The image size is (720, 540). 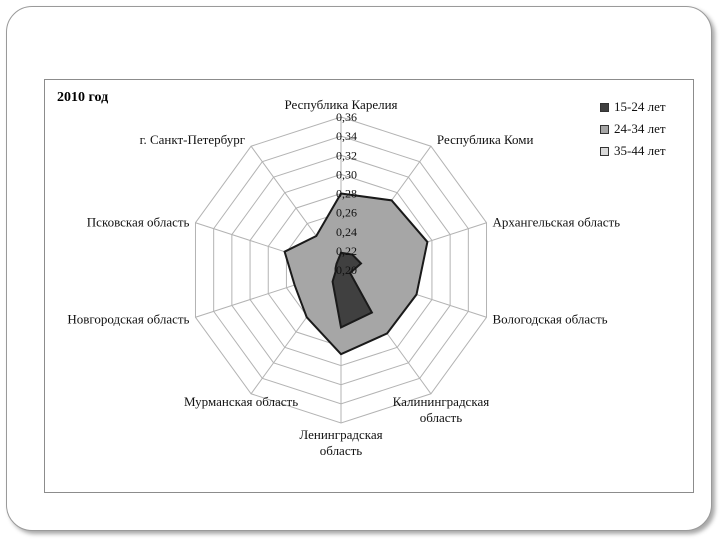 I want to click on axis-tick-label: 0,26, so click(x=346, y=213).